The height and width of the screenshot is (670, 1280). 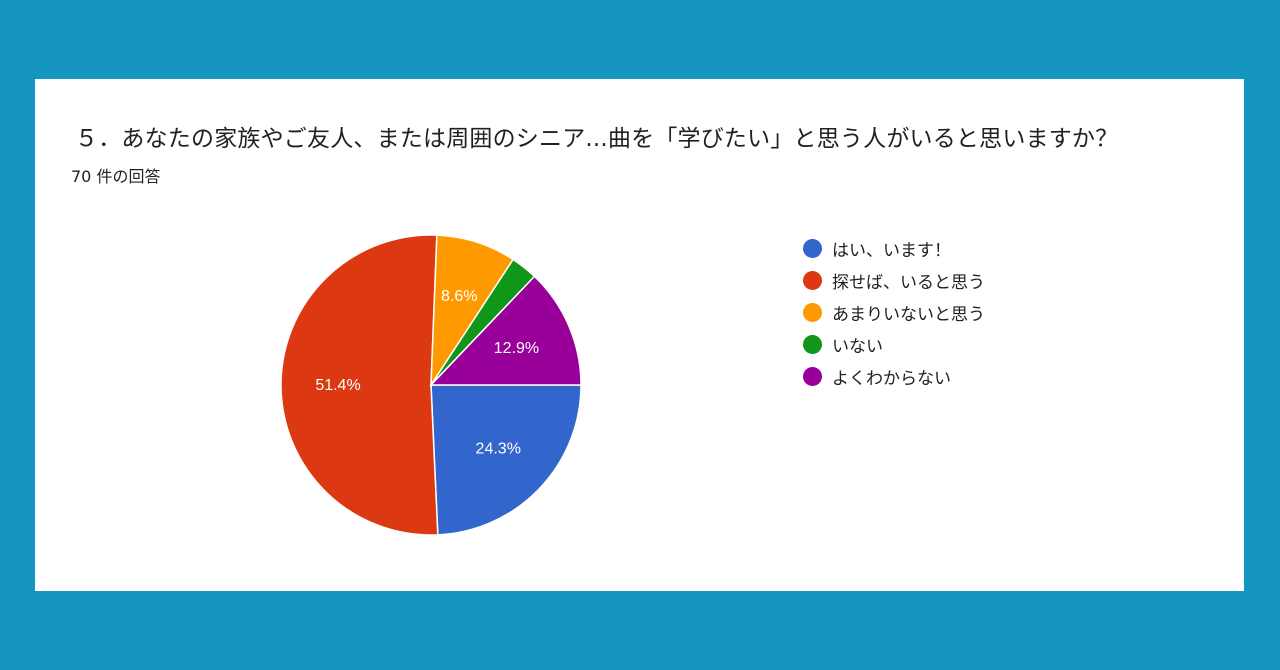 I want to click on chart-legend: はい、います！ 探せば、いると思う あまりいないと思う いないよくわからない, so click(x=894, y=312).